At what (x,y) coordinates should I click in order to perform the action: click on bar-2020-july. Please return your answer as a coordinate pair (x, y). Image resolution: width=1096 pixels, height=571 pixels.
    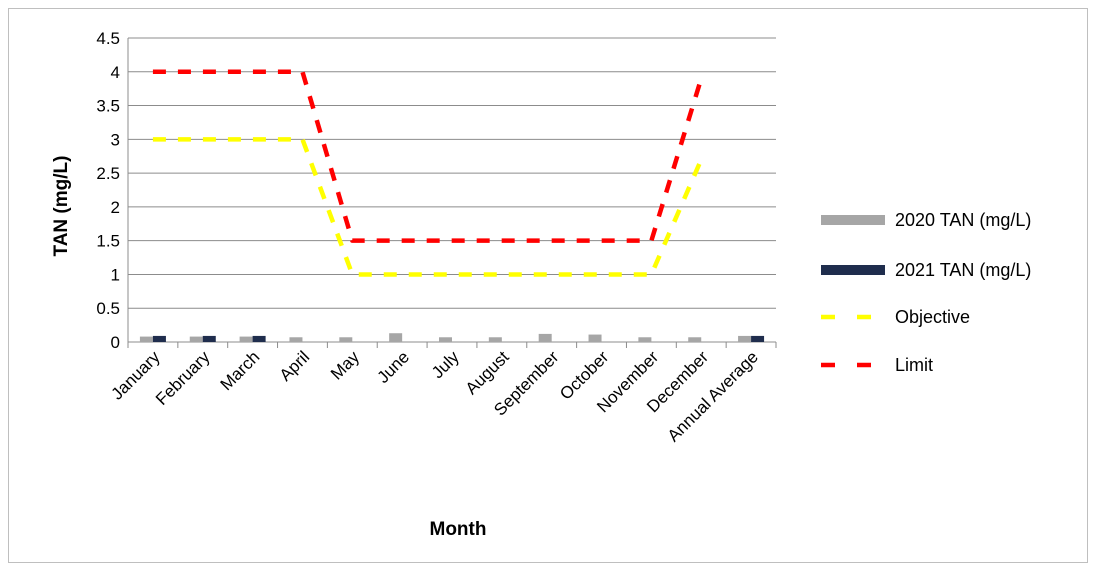
    Looking at the image, I should click on (445, 339).